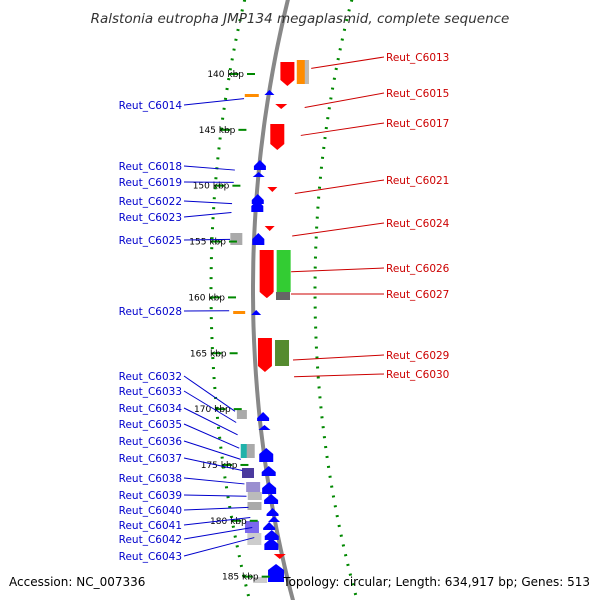 The image size is (600, 600). What do you see at coordinates (150, 241) in the screenshot?
I see `gene-label-left: Reut_C6025` at bounding box center [150, 241].